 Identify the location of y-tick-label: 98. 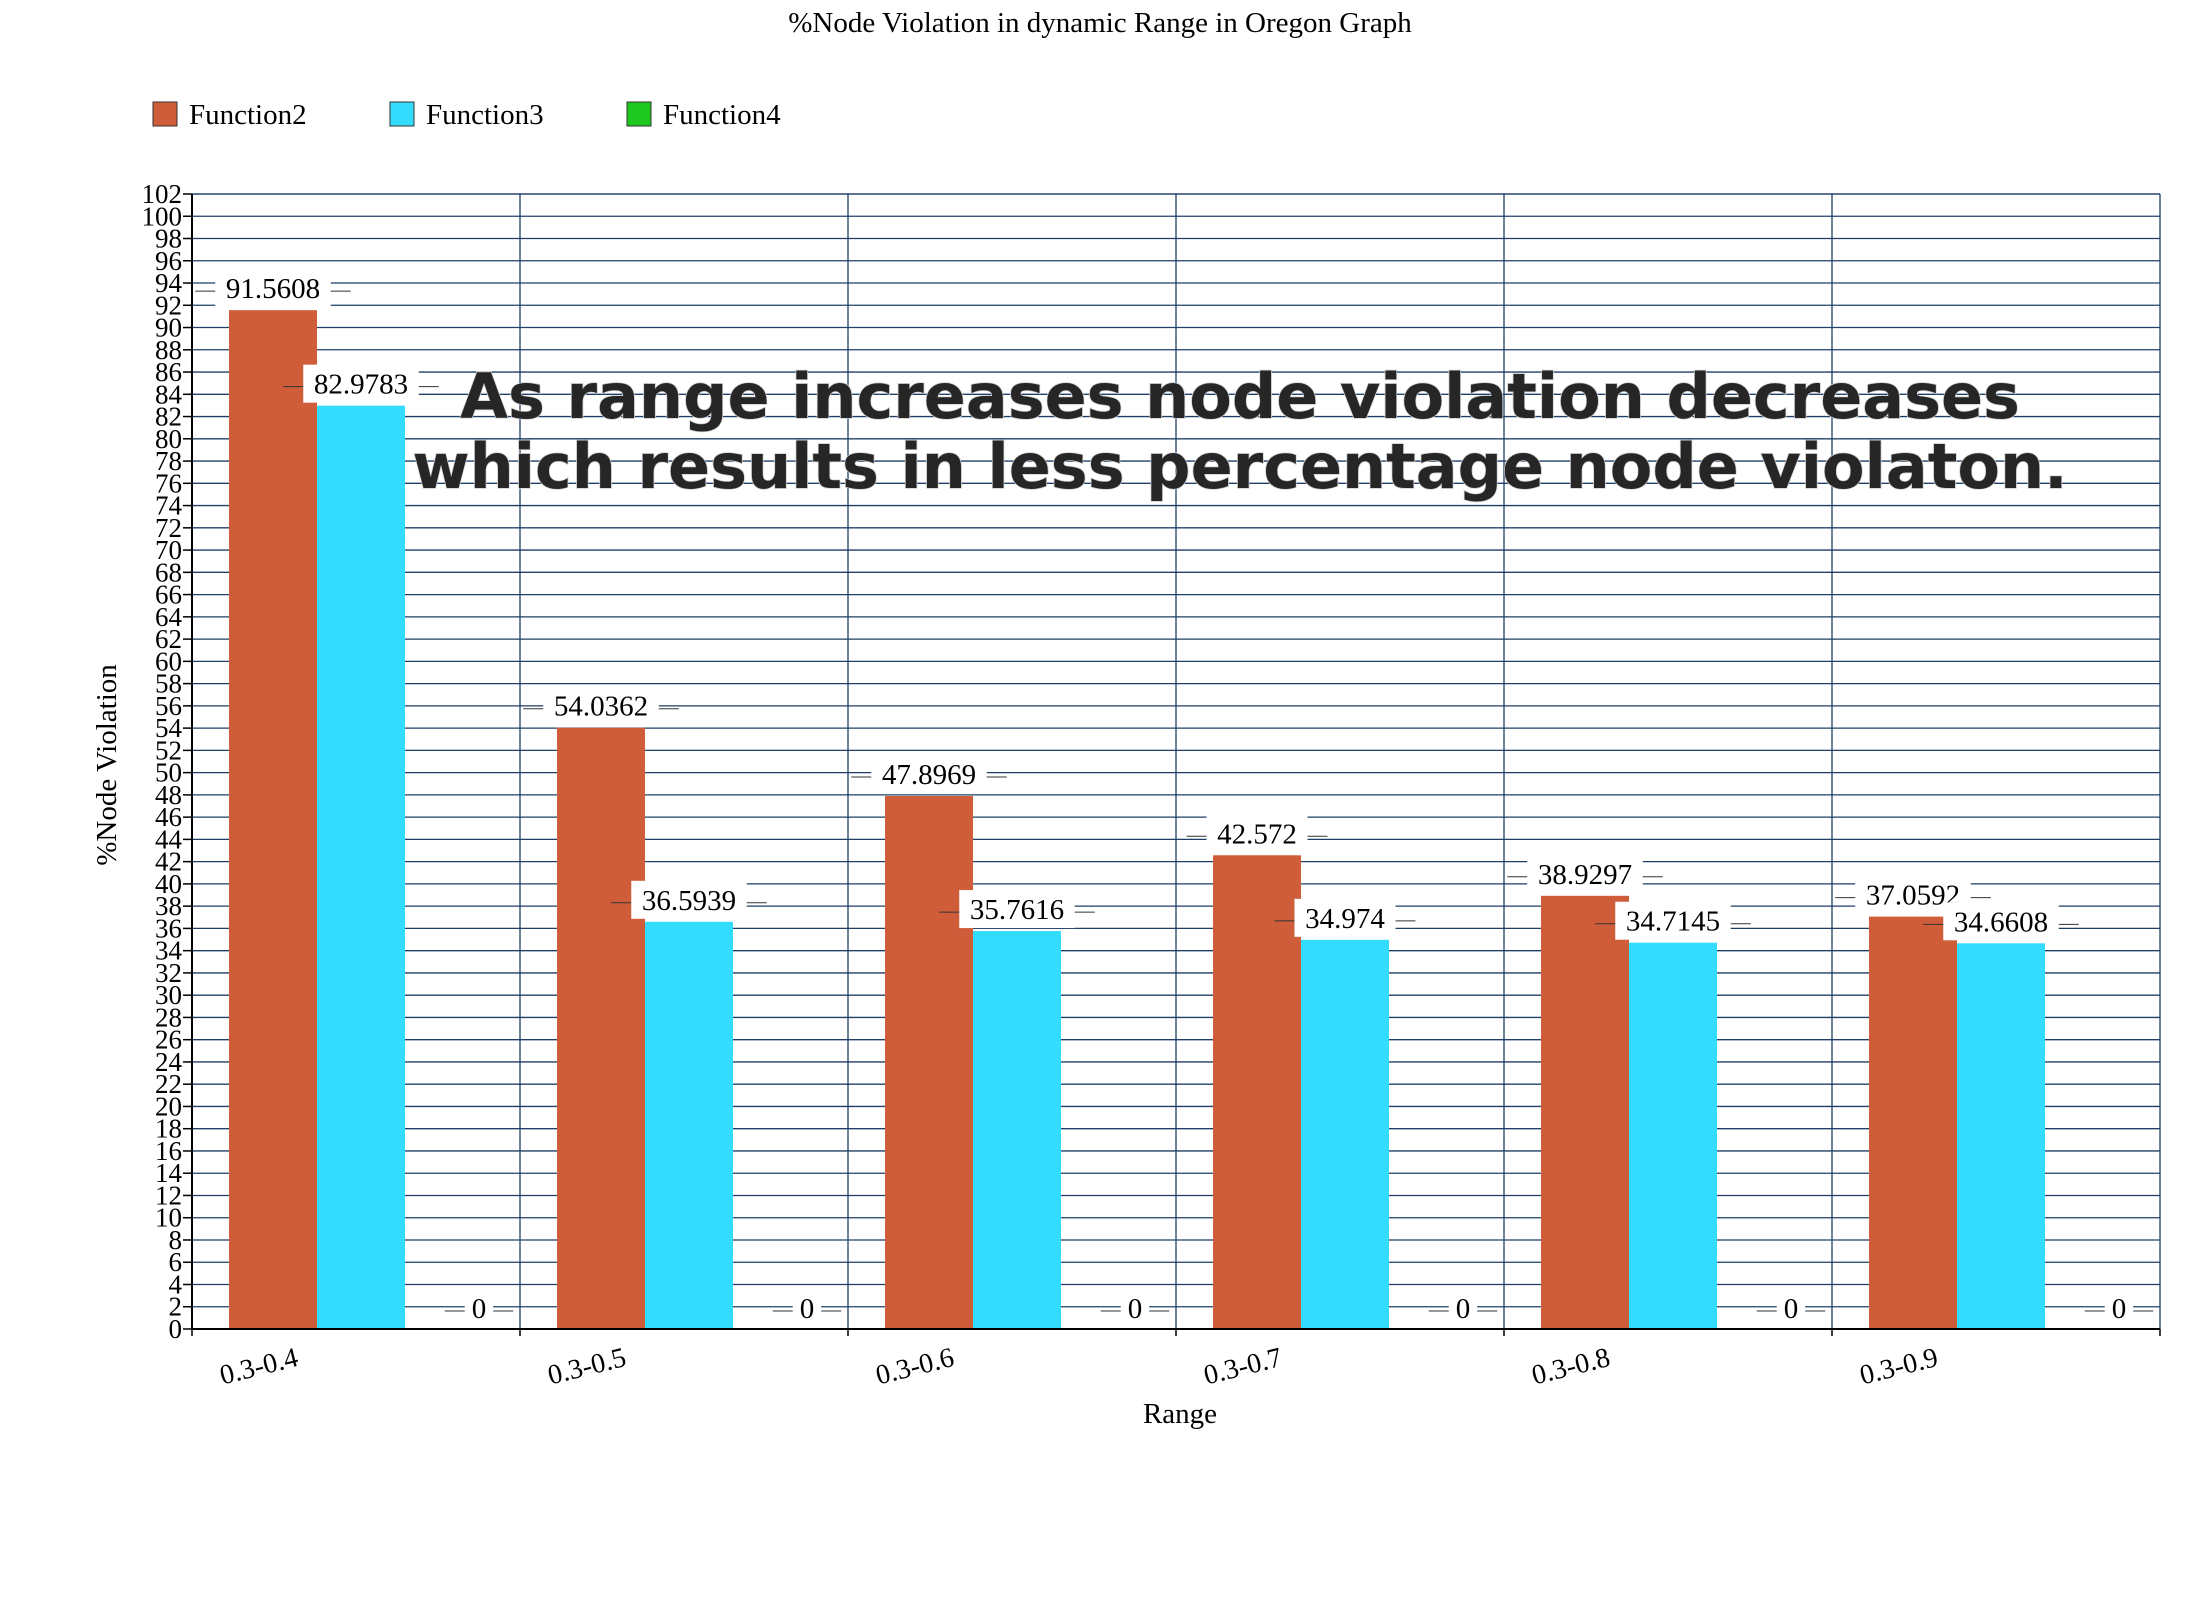
(168, 239).